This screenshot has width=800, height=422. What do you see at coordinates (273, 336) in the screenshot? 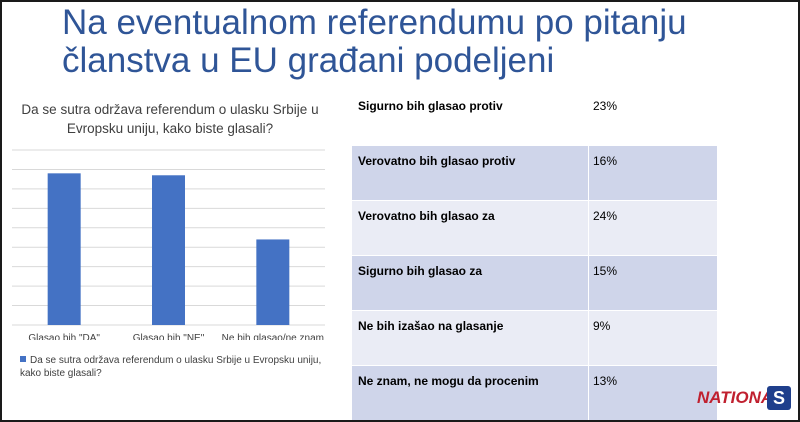
I see `x-tick-label: Ne bih glasao/ne znam` at bounding box center [273, 336].